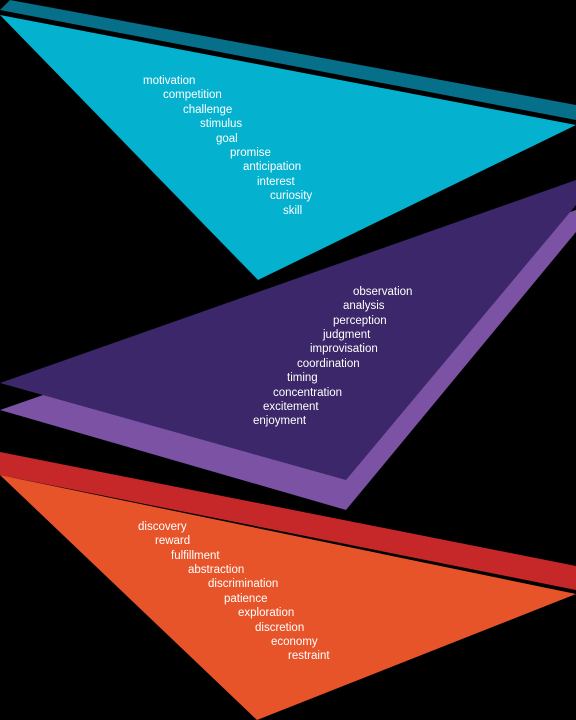  Describe the element at coordinates (169, 81) in the screenshot. I see `top-word: motivation` at that location.